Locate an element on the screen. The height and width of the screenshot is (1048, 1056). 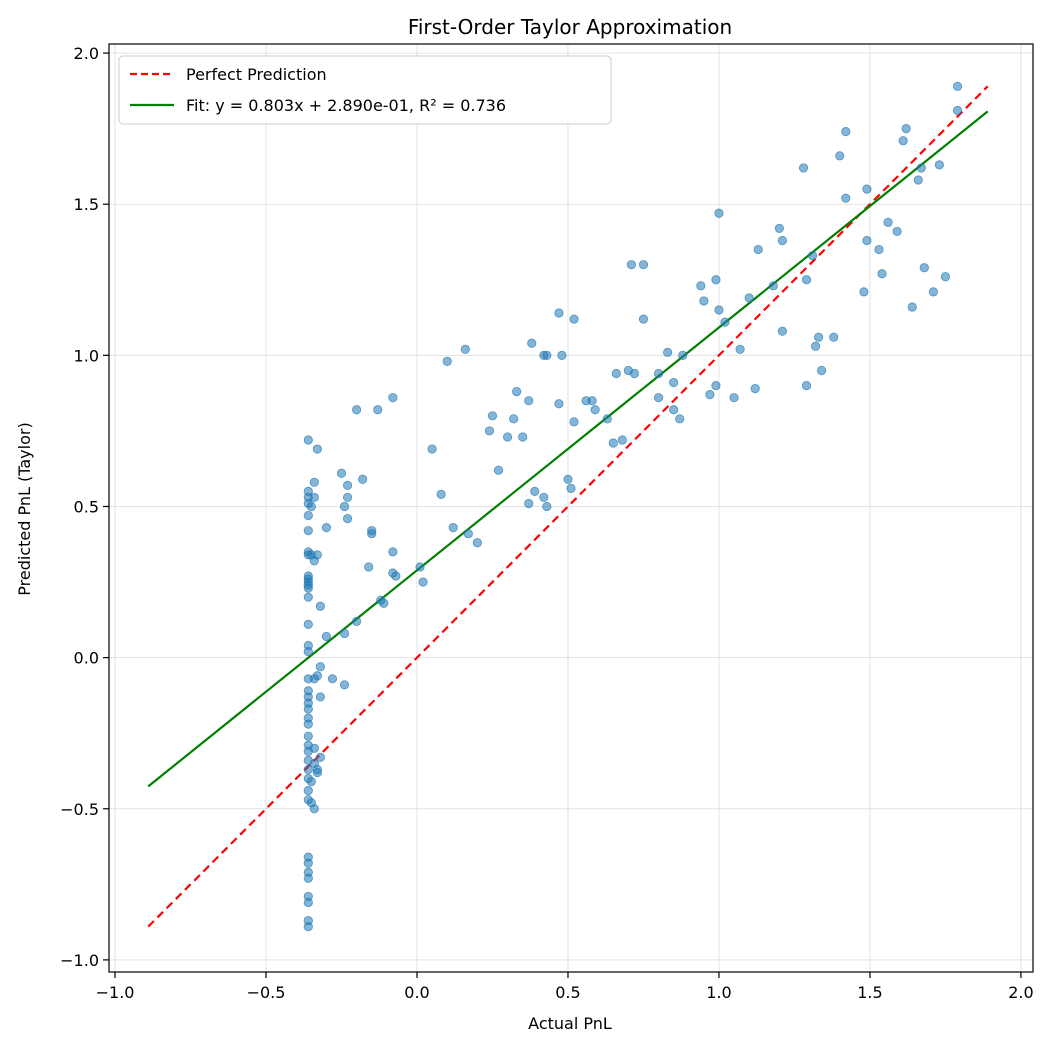
x-tick-label: 2.0 is located at coordinates (1020, 992).